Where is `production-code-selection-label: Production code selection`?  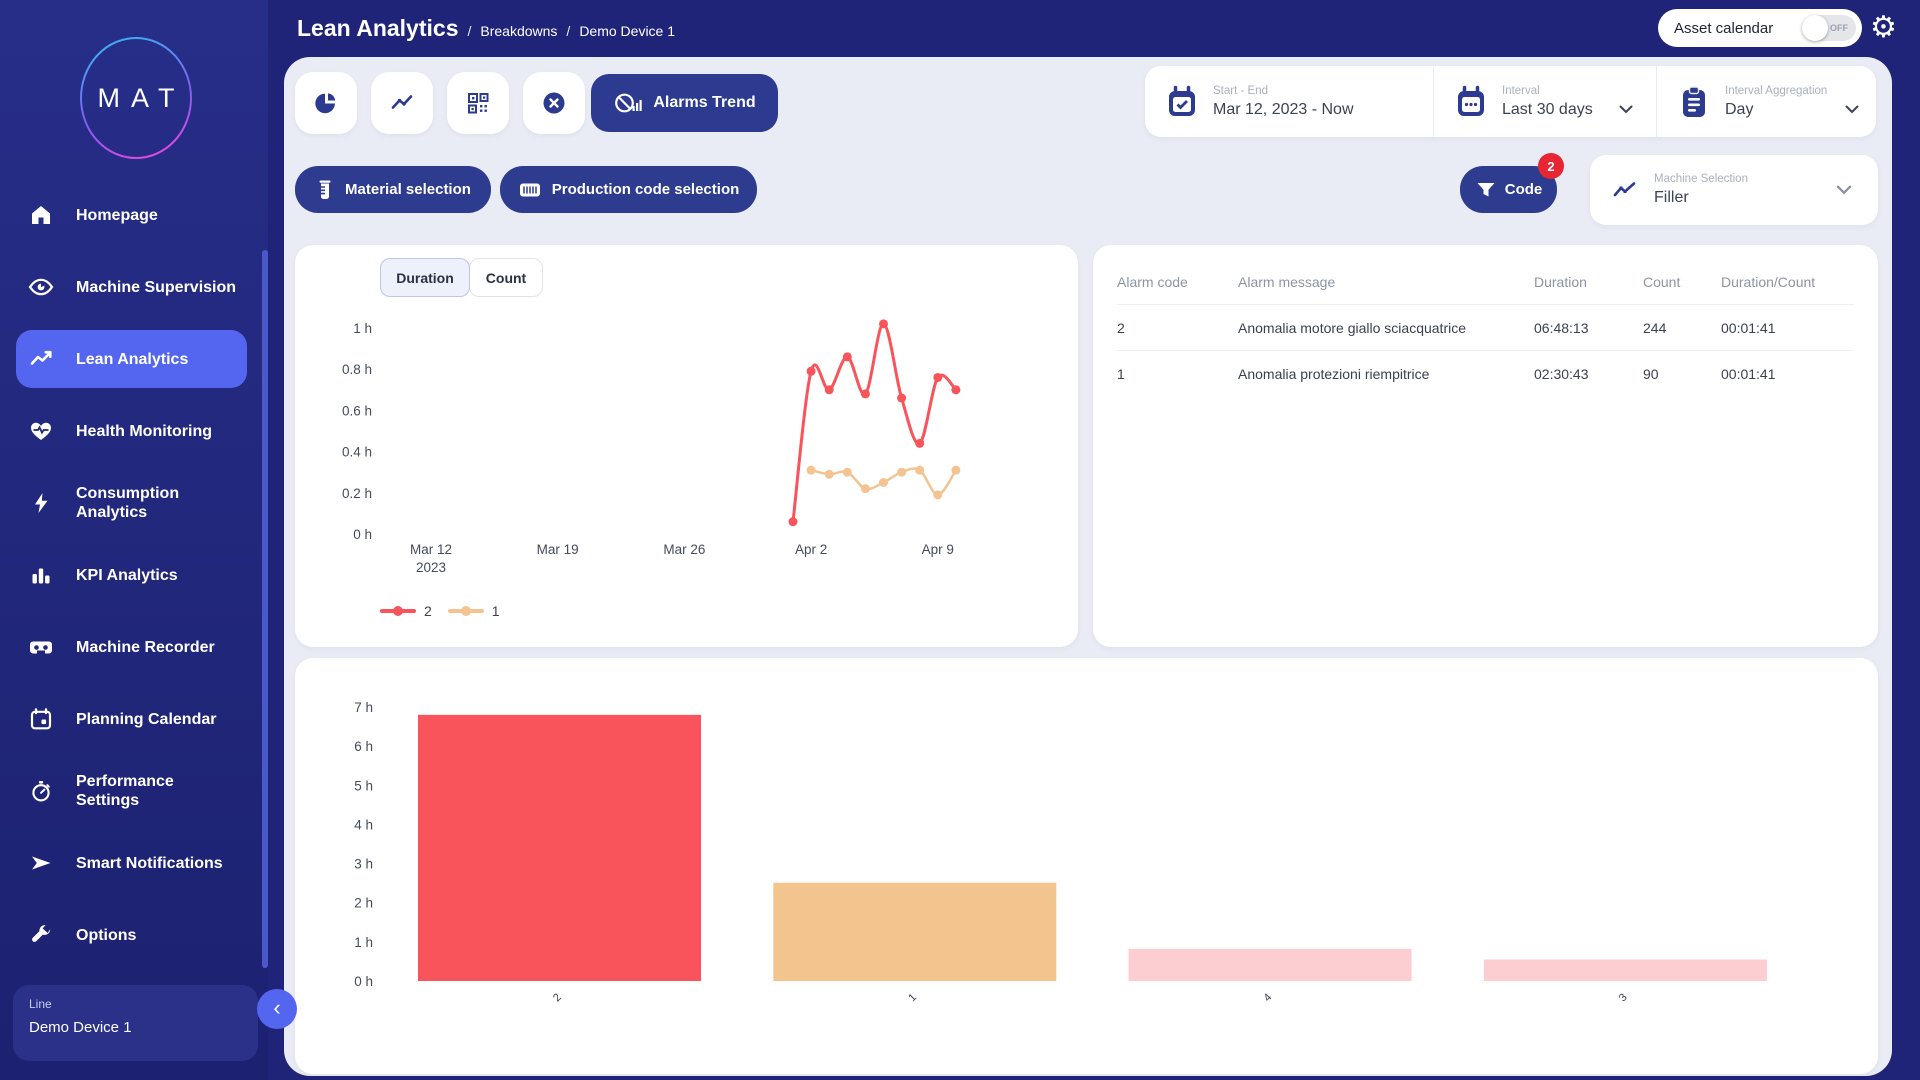 production-code-selection-label: Production code selection is located at coordinates (645, 189).